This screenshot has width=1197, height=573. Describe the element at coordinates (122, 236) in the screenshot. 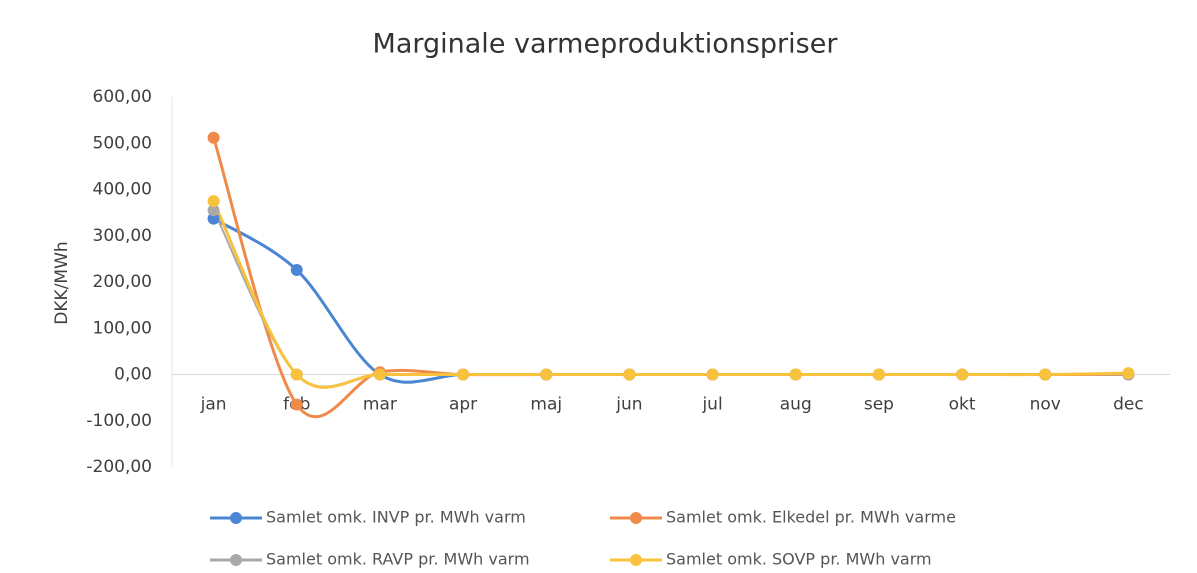

I see `y-tick-label: 300,00` at that location.